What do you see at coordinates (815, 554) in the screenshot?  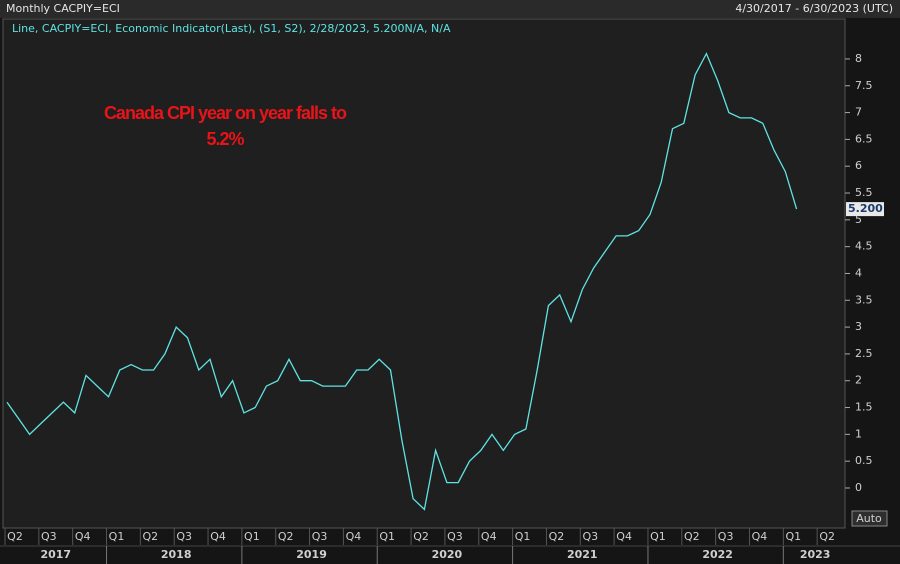 I see `year-label: 2023` at bounding box center [815, 554].